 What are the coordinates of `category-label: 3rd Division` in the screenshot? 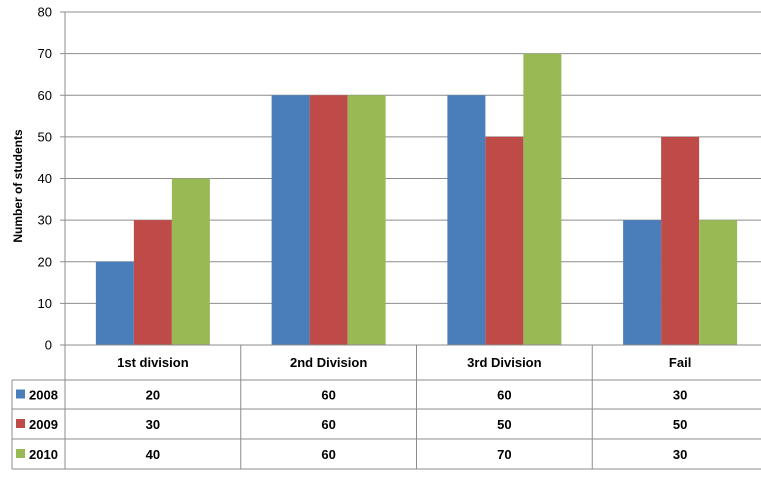 It's located at (504, 362).